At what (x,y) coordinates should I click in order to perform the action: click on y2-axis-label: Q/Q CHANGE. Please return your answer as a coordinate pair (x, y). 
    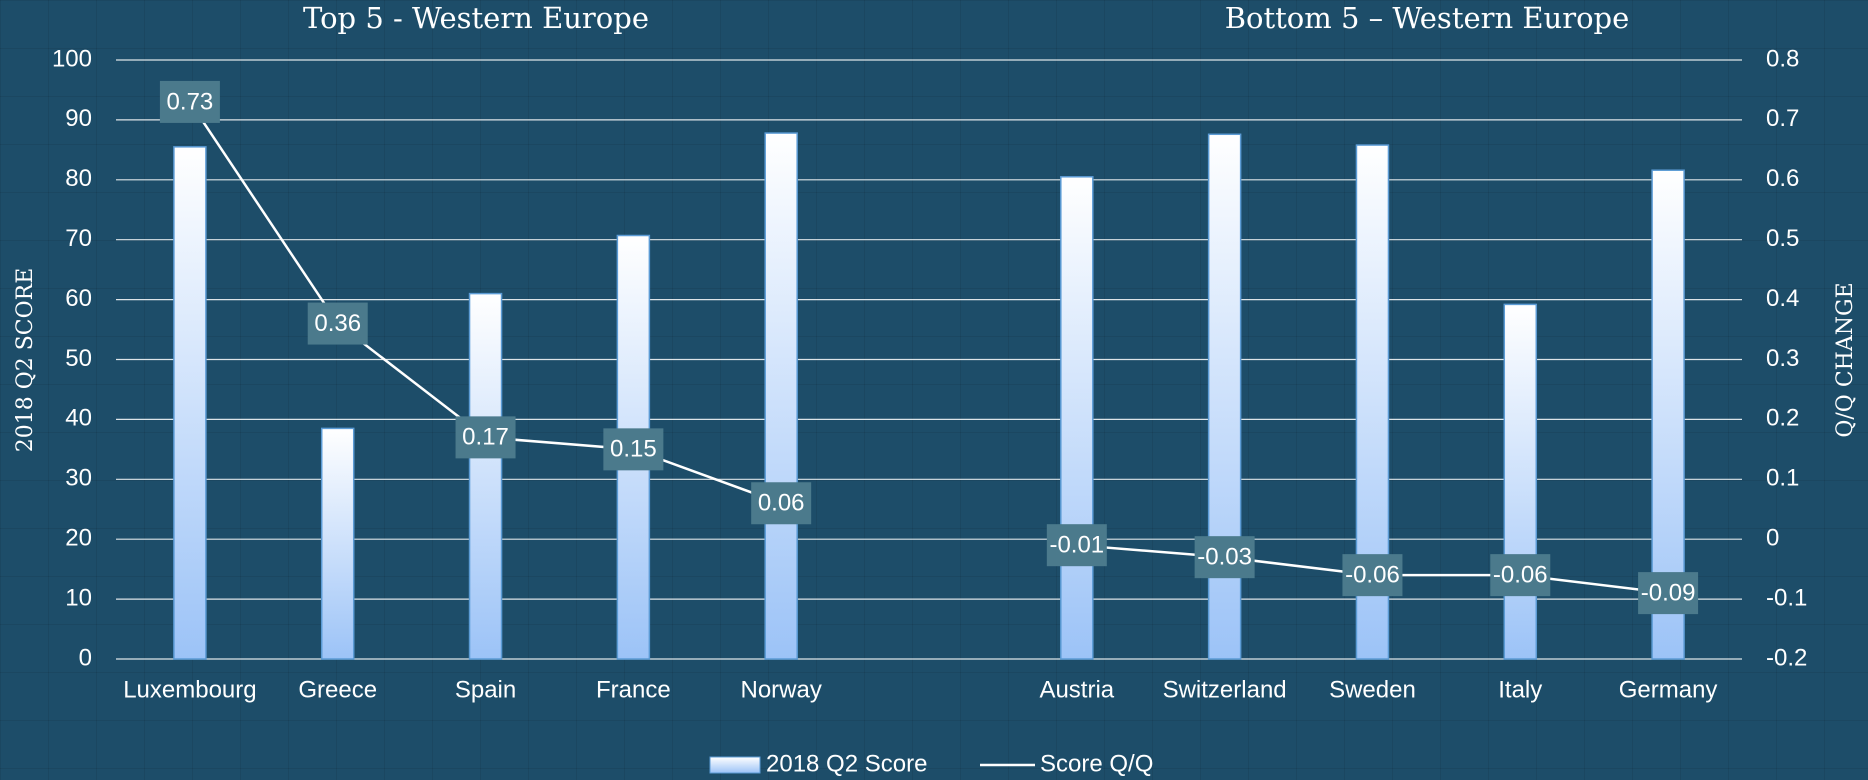
    Looking at the image, I should click on (1845, 359).